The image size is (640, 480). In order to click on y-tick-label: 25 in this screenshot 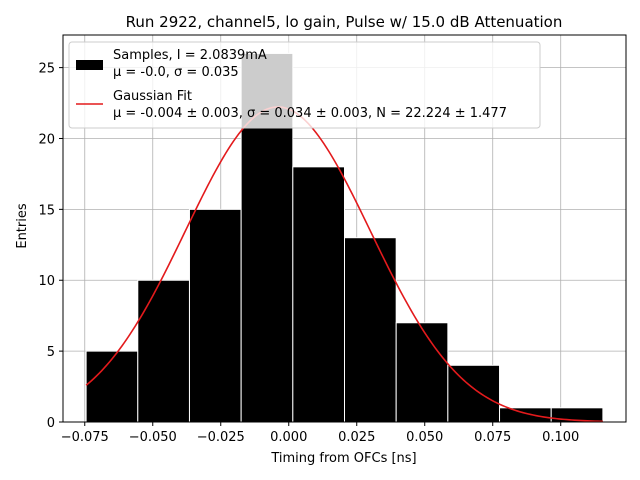, I will do `click(46, 69)`.